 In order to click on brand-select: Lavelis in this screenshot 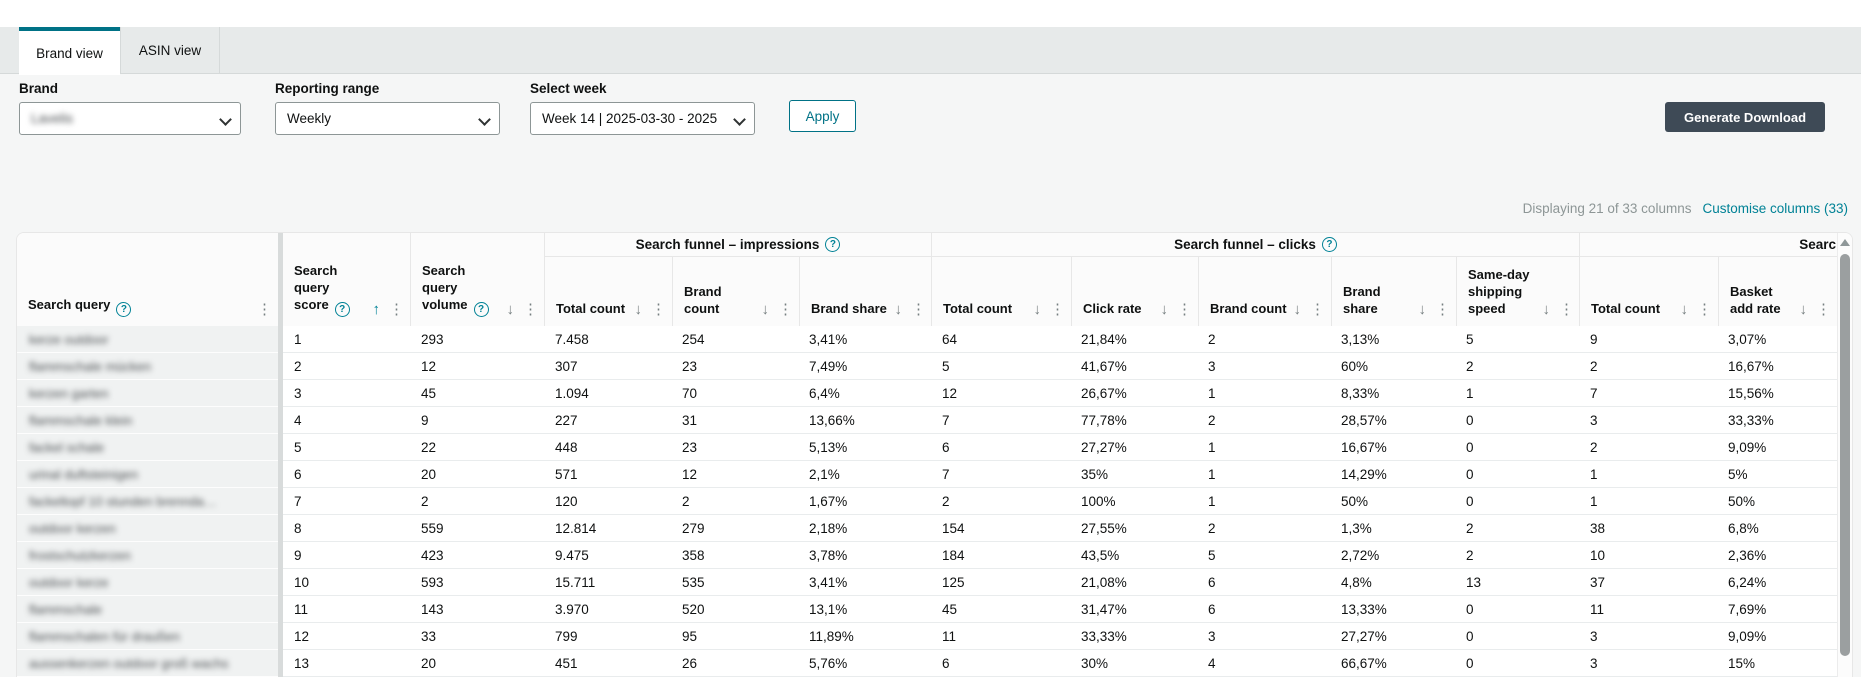, I will do `click(130, 118)`.